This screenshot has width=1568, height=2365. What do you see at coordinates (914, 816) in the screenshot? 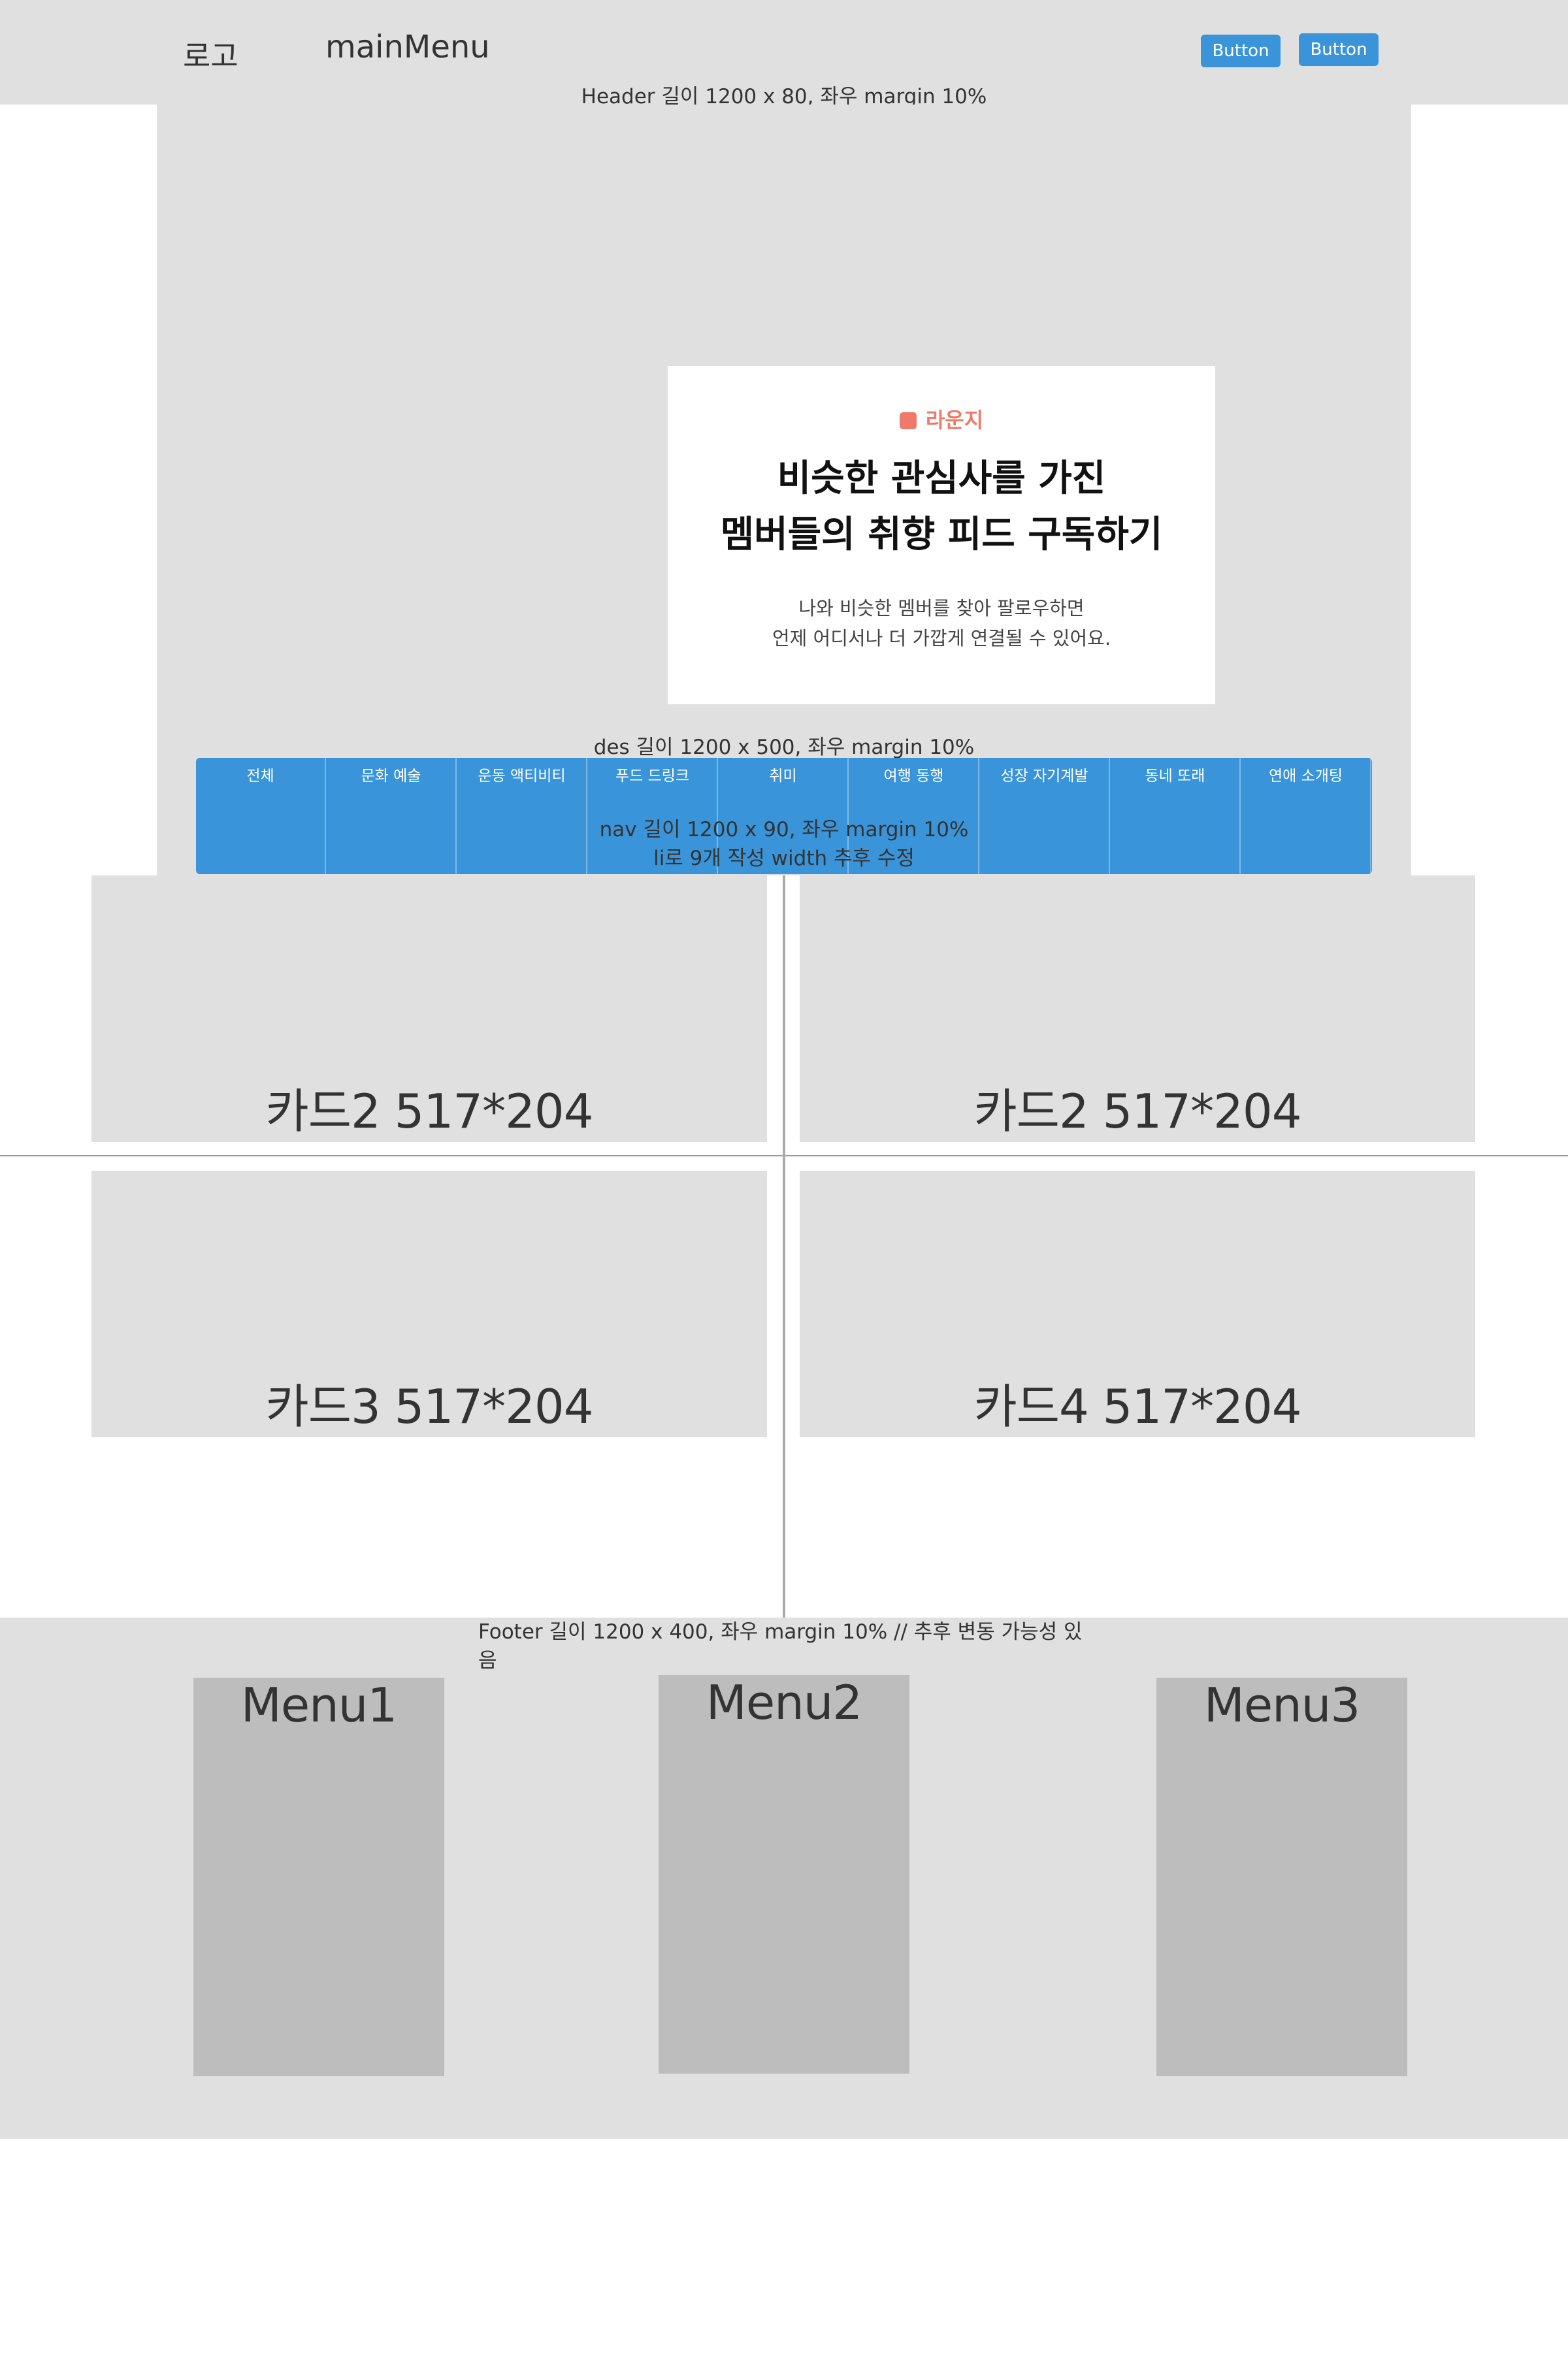
I see `nav-item-travel: 여행 동행` at bounding box center [914, 816].